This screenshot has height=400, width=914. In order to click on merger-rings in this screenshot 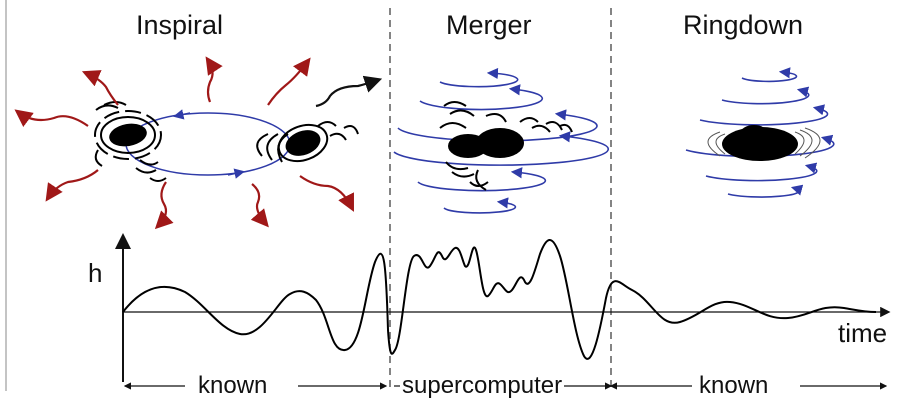, I will do `click(501, 140)`.